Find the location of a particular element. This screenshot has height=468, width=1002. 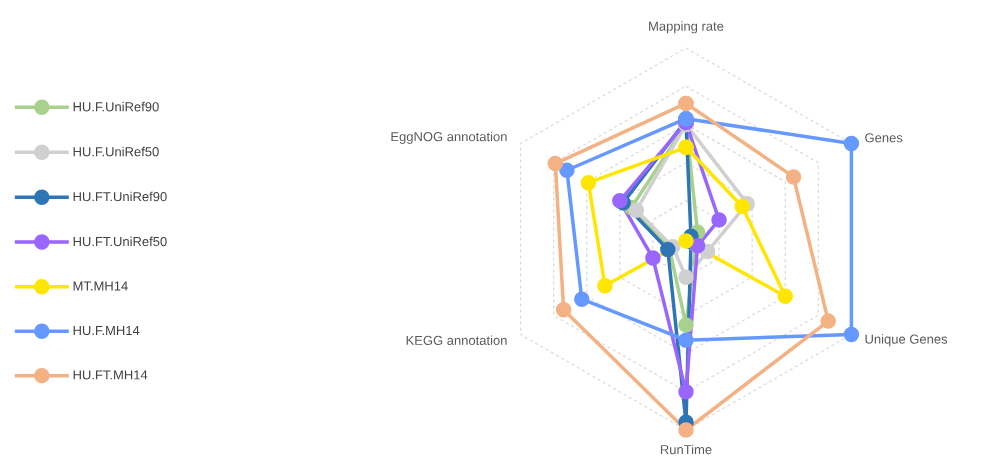

legend-label: MT.MH14 is located at coordinates (100, 286).